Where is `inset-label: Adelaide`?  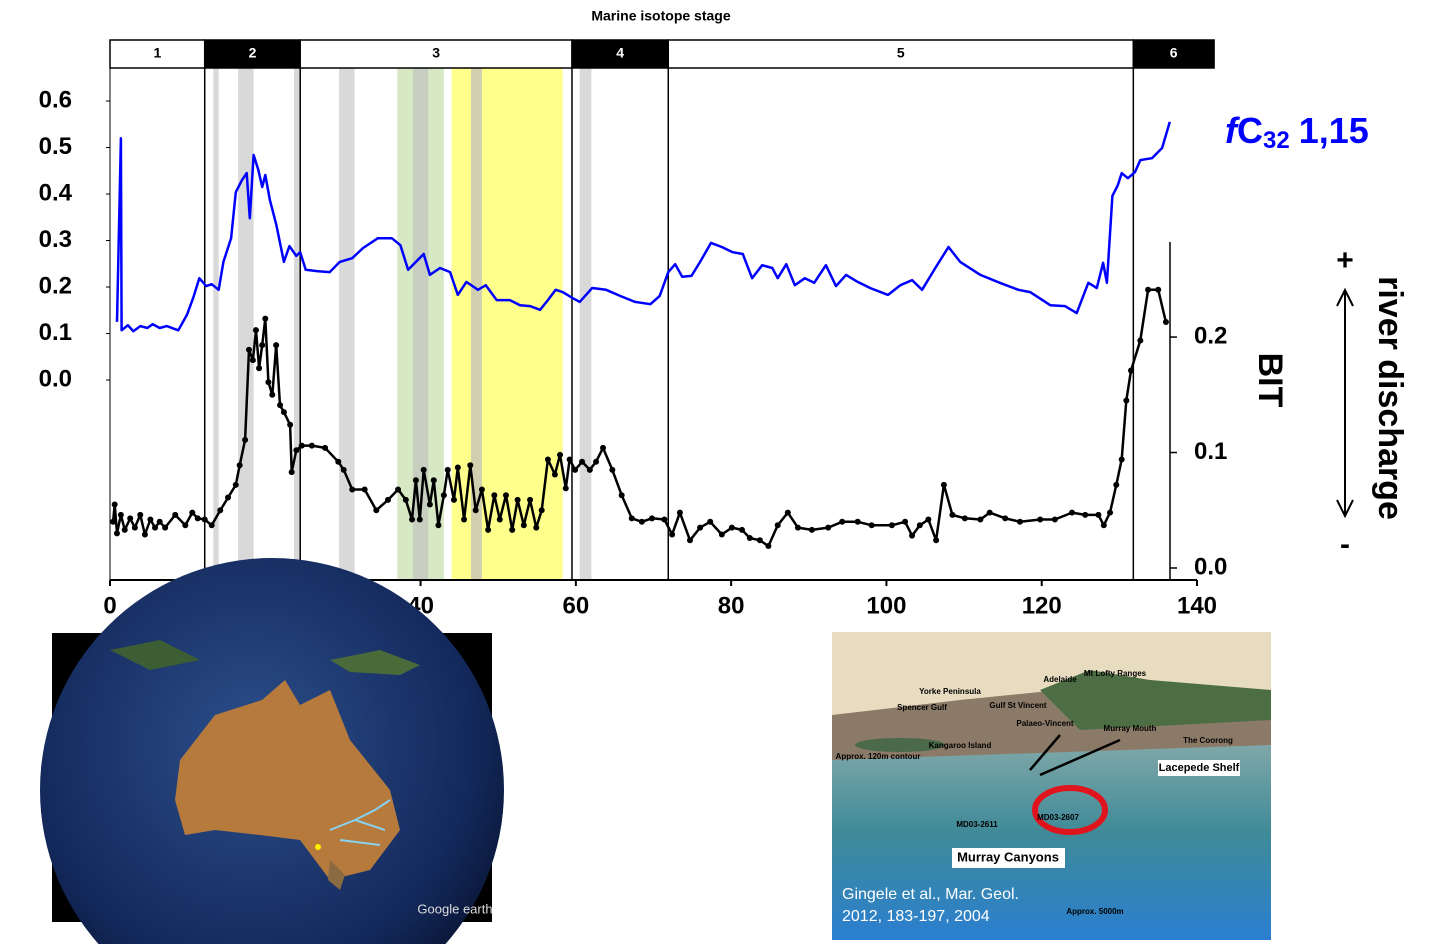 inset-label: Adelaide is located at coordinates (1060, 679).